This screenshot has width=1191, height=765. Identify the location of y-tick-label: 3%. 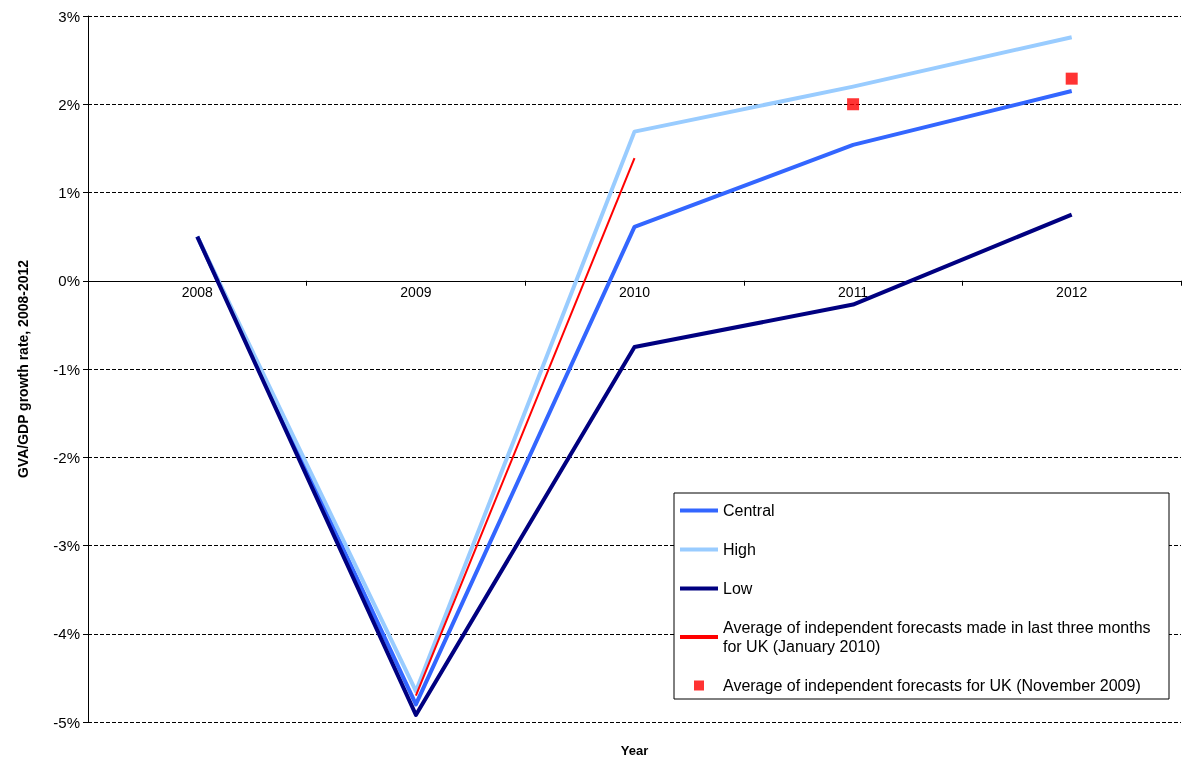
(69, 16).